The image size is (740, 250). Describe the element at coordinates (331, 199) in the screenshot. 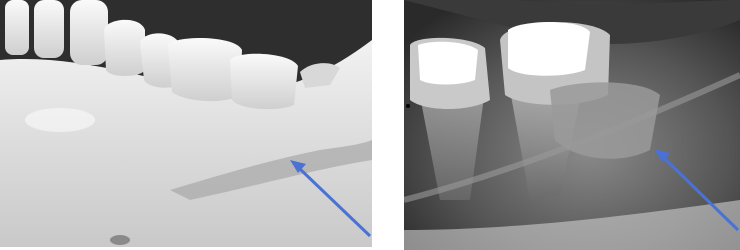

I see `arrow-left` at that location.